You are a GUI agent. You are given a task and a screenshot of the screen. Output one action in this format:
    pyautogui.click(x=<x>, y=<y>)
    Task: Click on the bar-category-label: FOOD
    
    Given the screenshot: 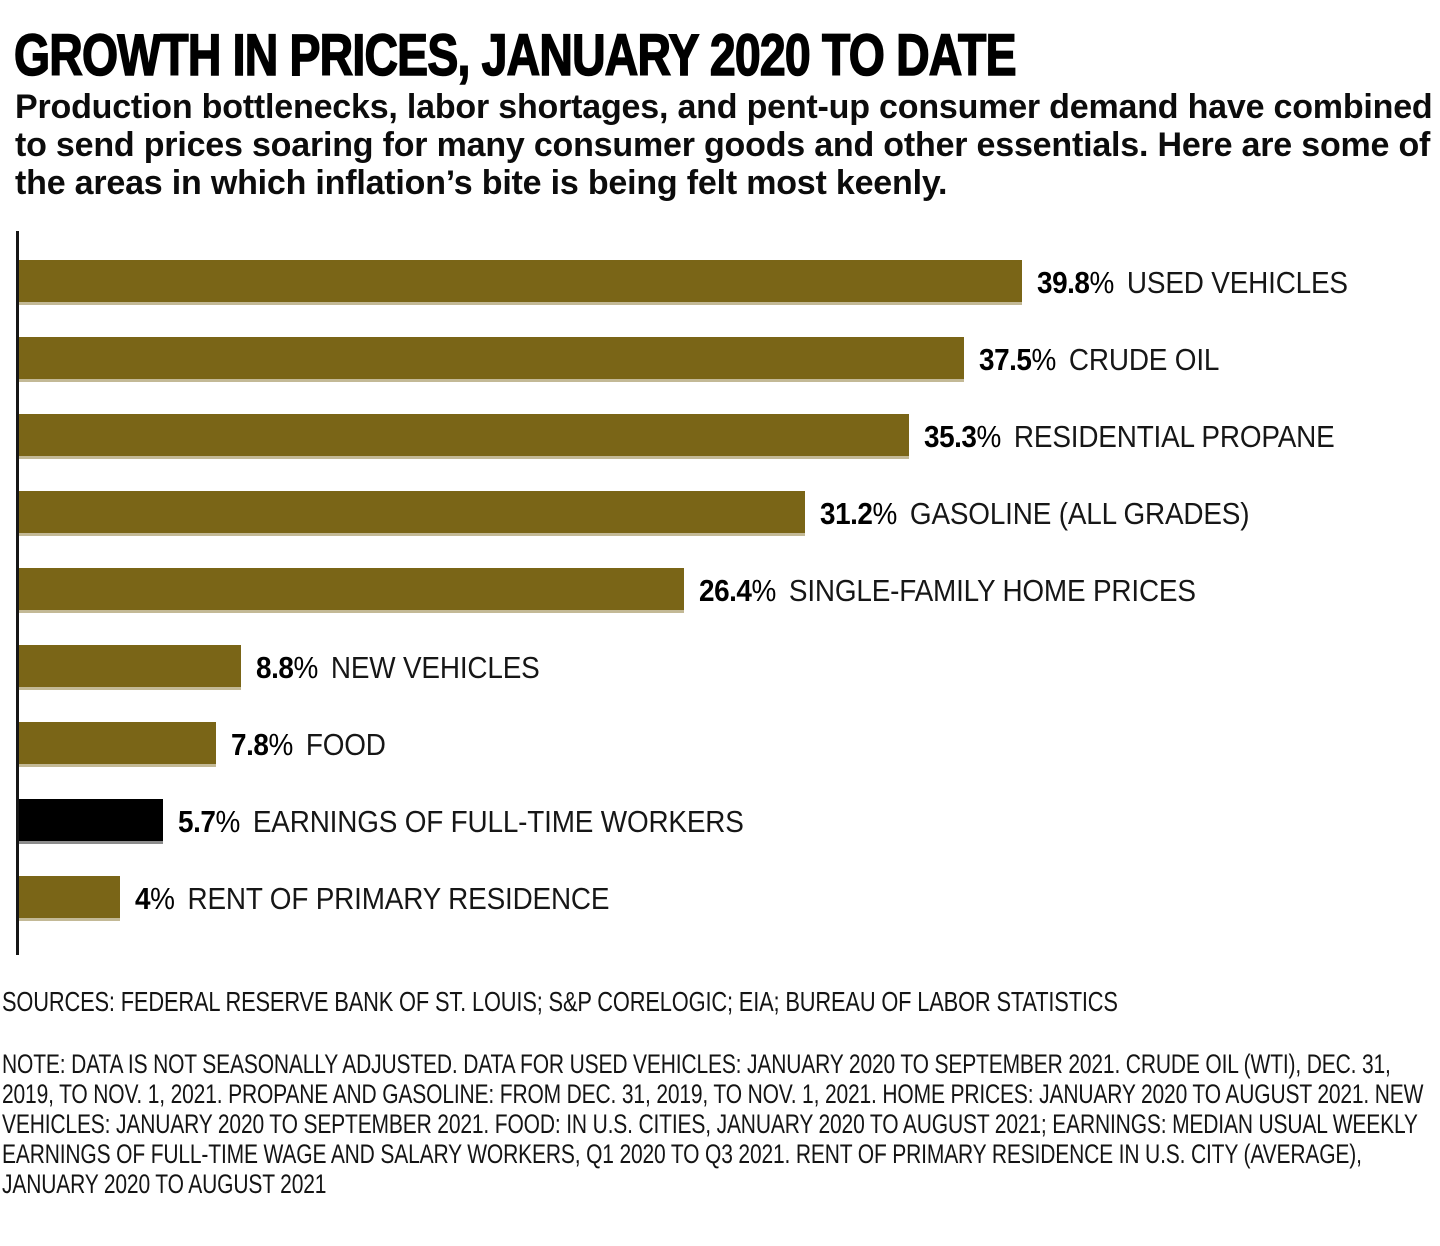 What is the action you would take?
    pyautogui.click(x=345, y=744)
    